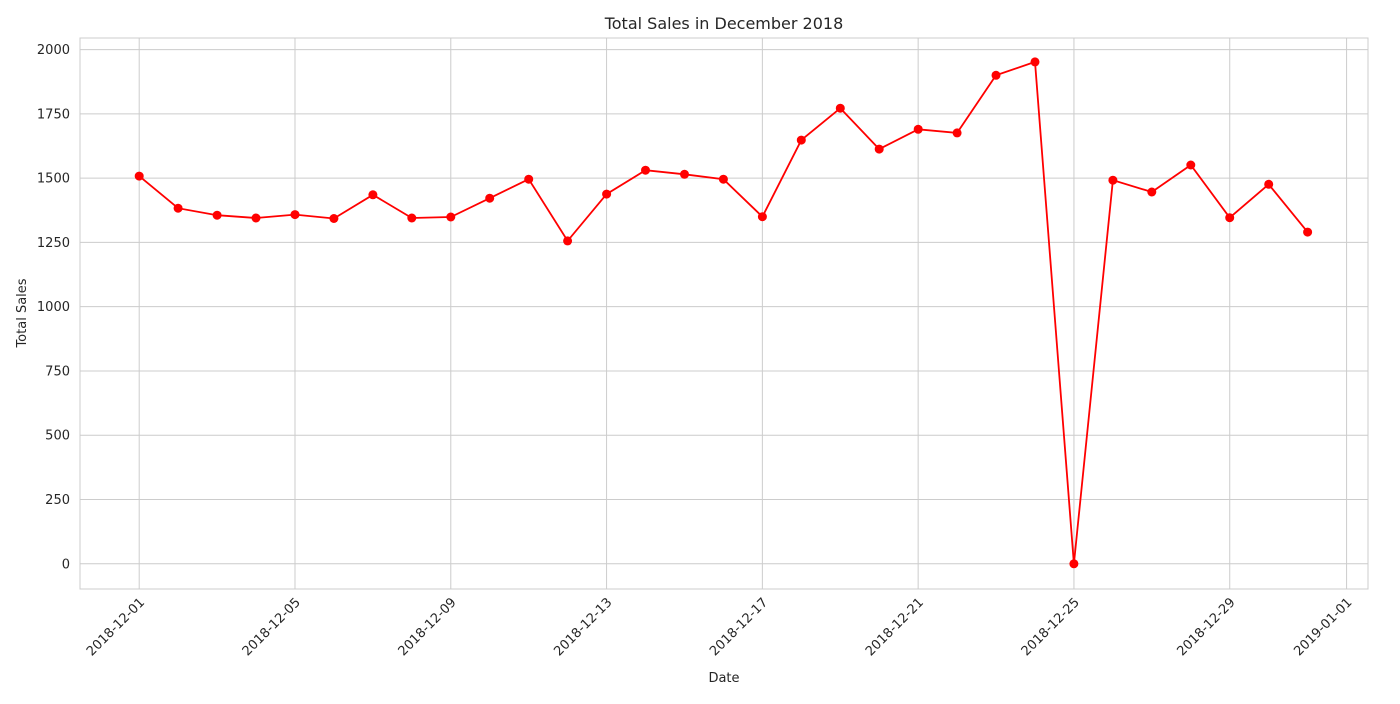 This screenshot has height=704, width=1400. Describe the element at coordinates (724, 23) in the screenshot. I see `chart-title: Total Sales in December 2018` at that location.